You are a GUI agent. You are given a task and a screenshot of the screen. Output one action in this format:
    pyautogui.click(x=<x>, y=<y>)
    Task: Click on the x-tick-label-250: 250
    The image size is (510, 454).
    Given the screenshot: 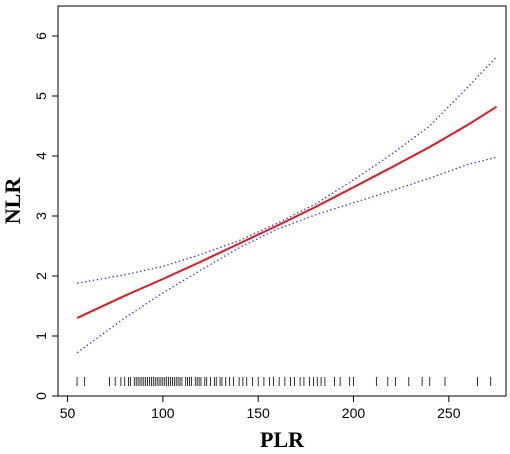 What is the action you would take?
    pyautogui.click(x=449, y=413)
    